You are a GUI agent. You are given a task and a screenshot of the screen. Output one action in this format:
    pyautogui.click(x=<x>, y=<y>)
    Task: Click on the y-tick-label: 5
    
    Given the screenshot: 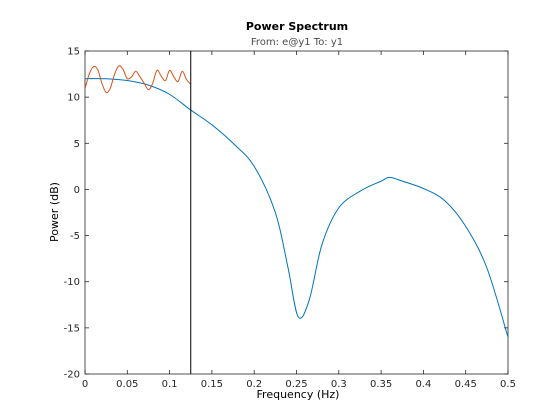 What is the action you would take?
    pyautogui.click(x=77, y=144)
    